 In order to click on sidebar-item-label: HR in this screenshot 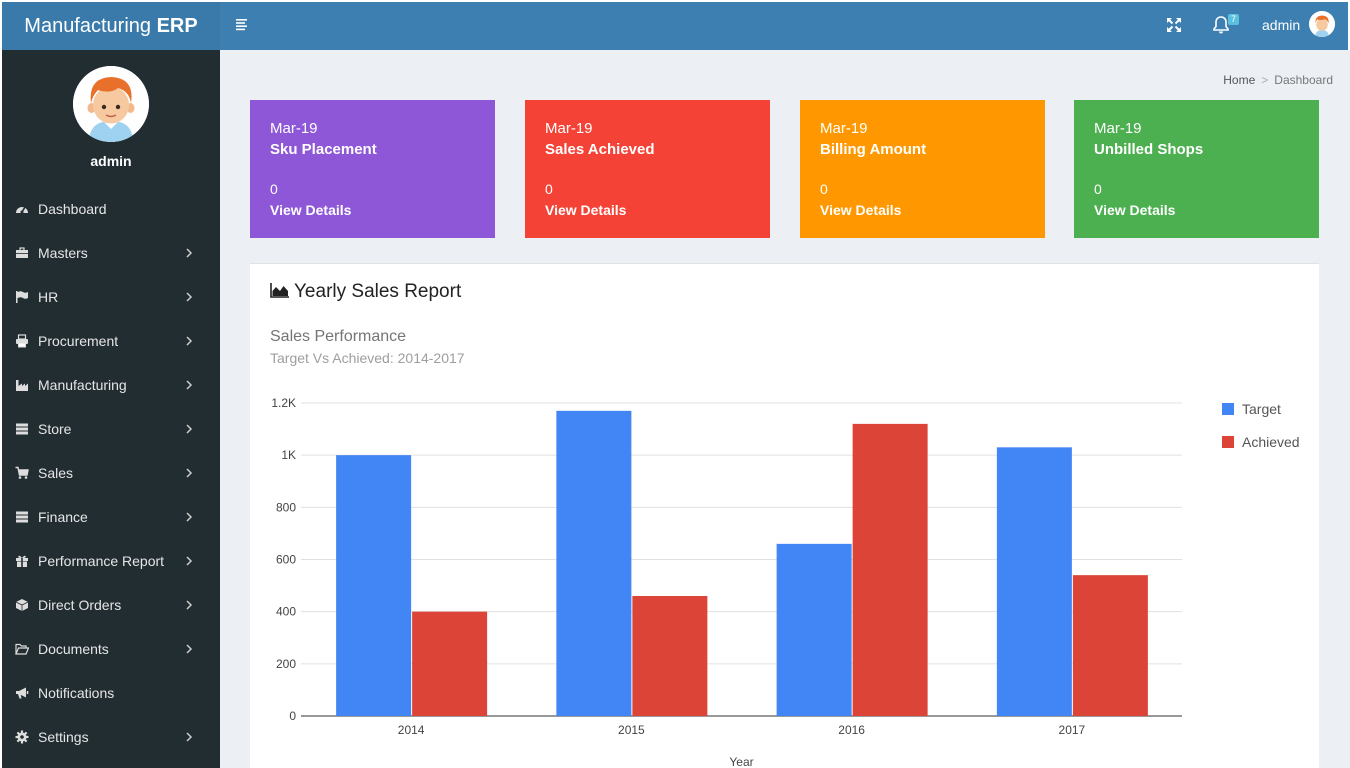, I will do `click(48, 297)`.